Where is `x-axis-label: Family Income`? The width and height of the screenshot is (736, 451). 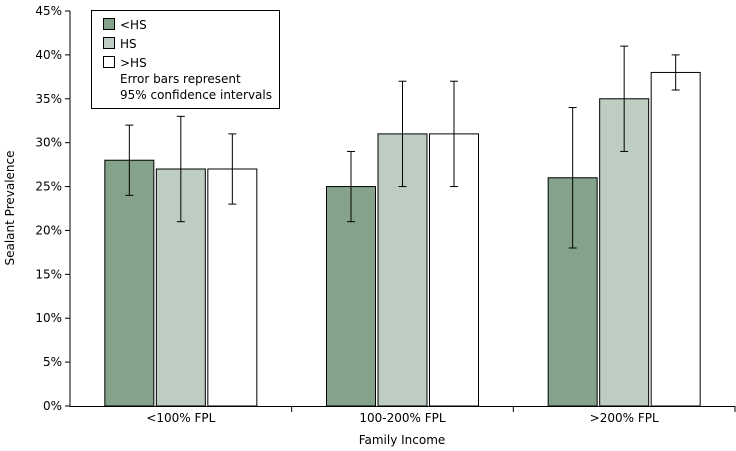 x-axis-label: Family Income is located at coordinates (402, 440).